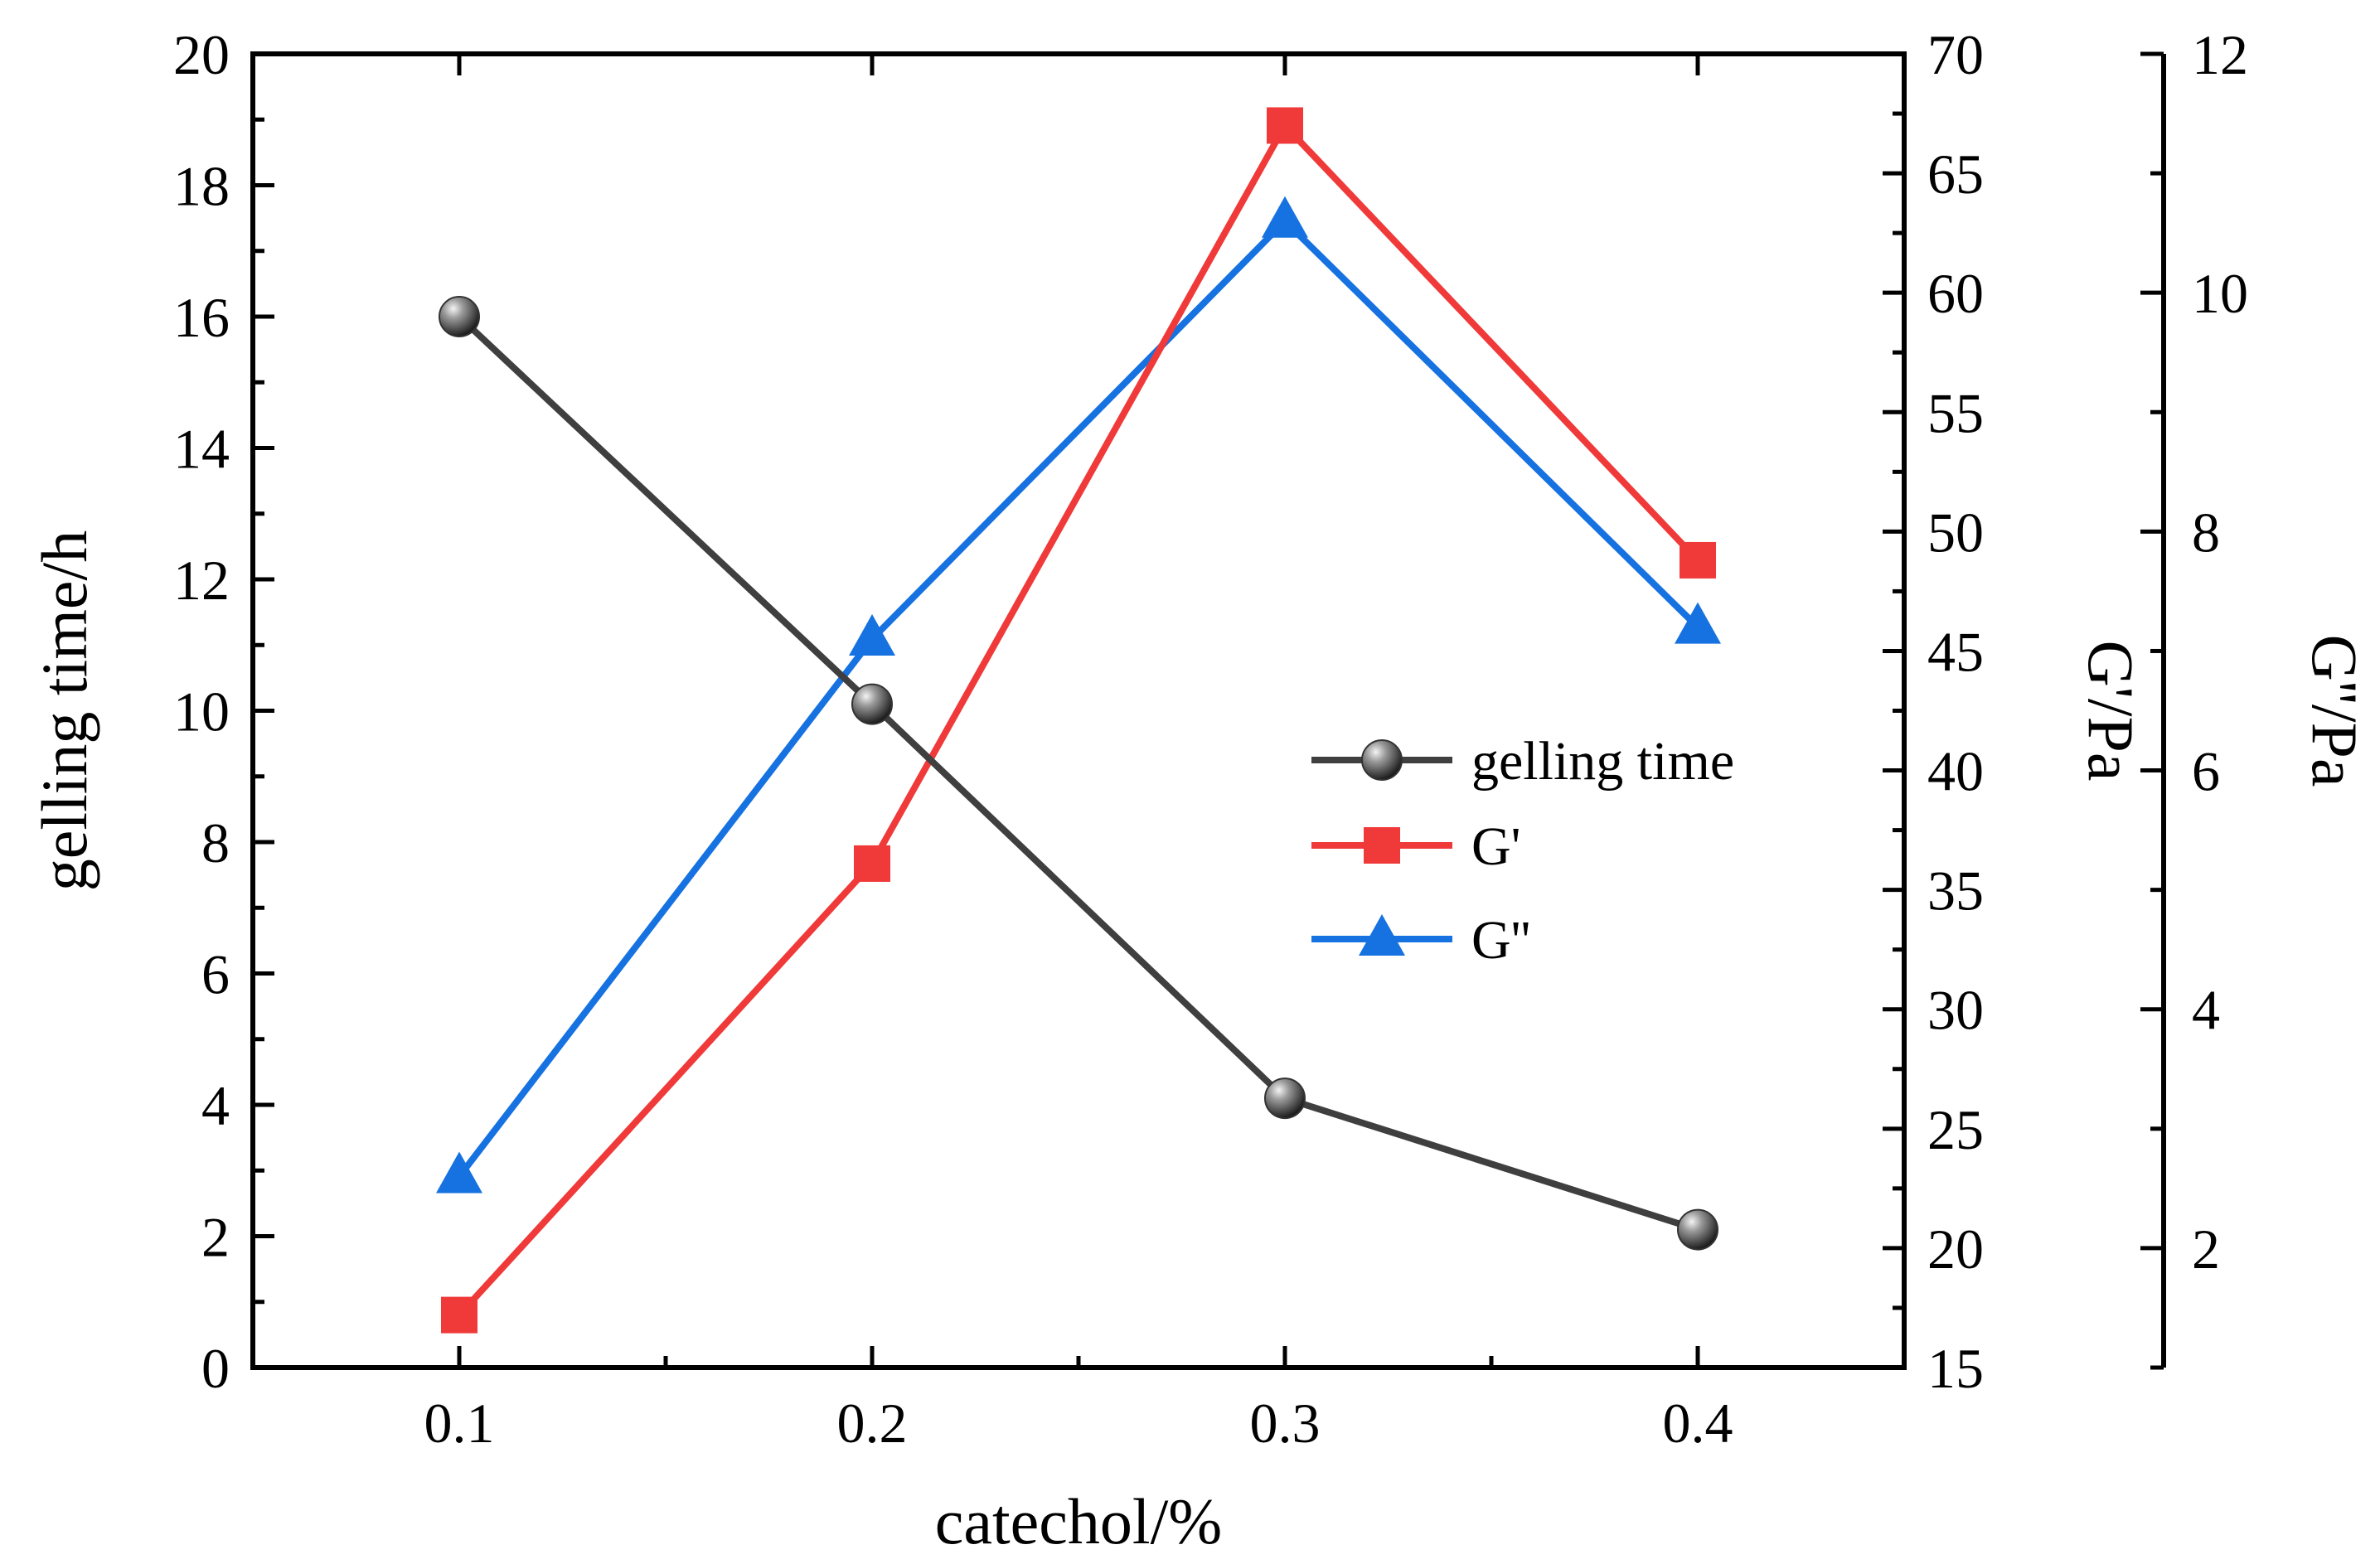 This screenshot has height=1564, width=2380. Describe the element at coordinates (201, 55) in the screenshot. I see `left-tick-label: 20` at that location.